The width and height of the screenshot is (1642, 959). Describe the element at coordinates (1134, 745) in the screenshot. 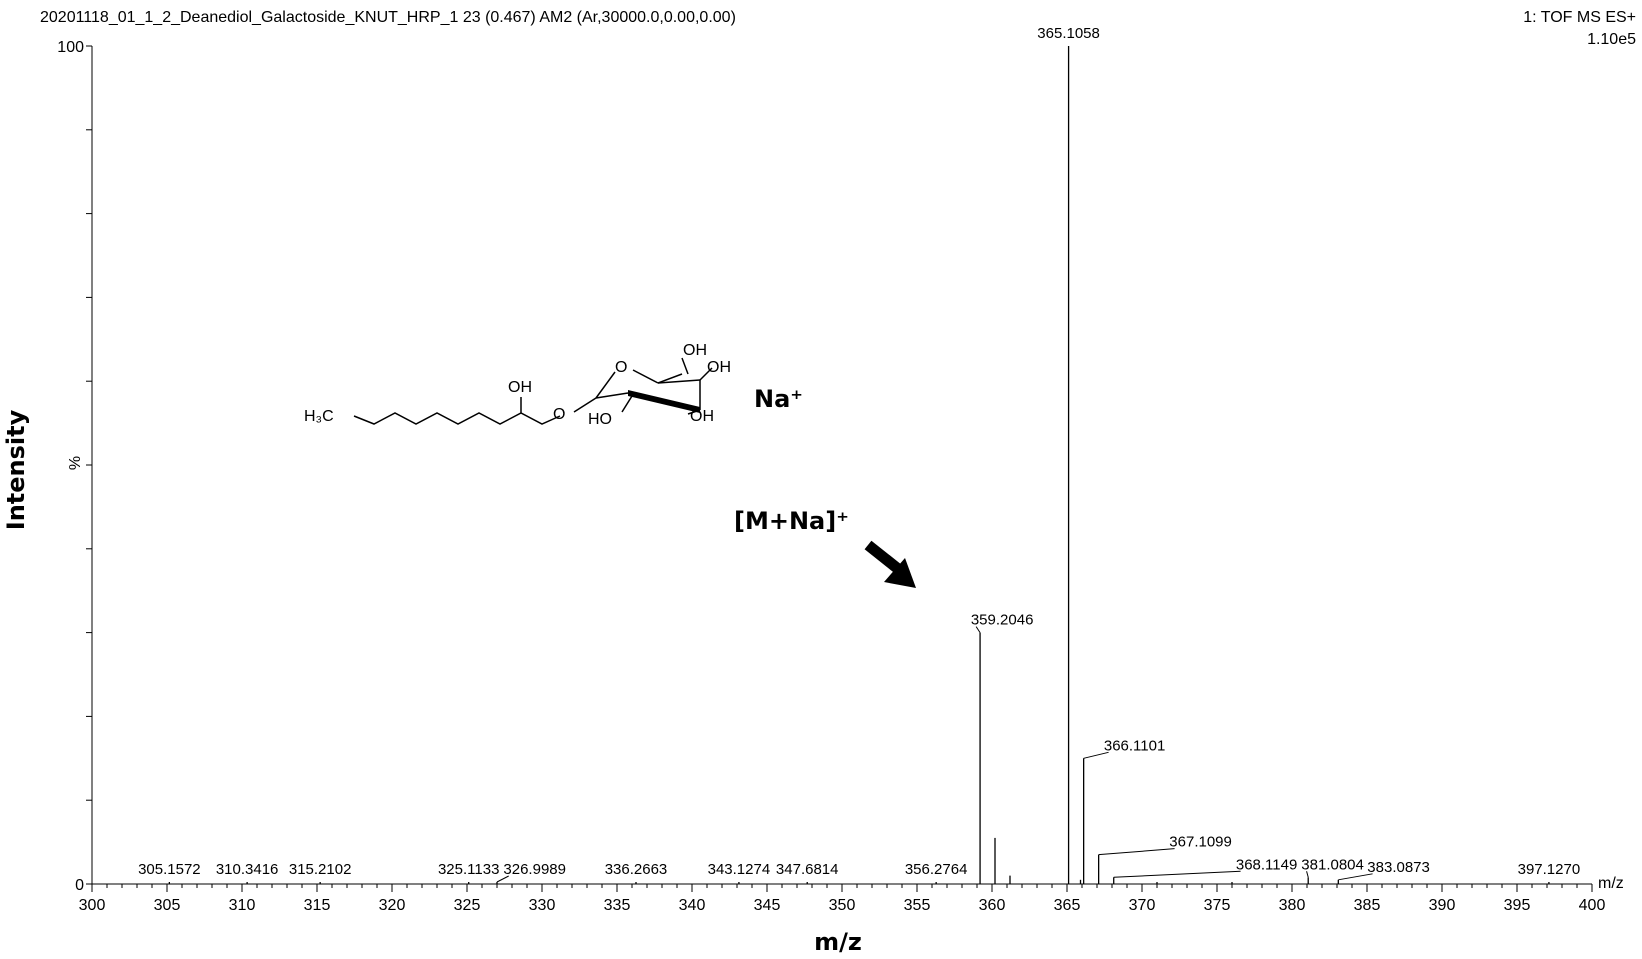

I see `peak-label: 366.1101` at that location.